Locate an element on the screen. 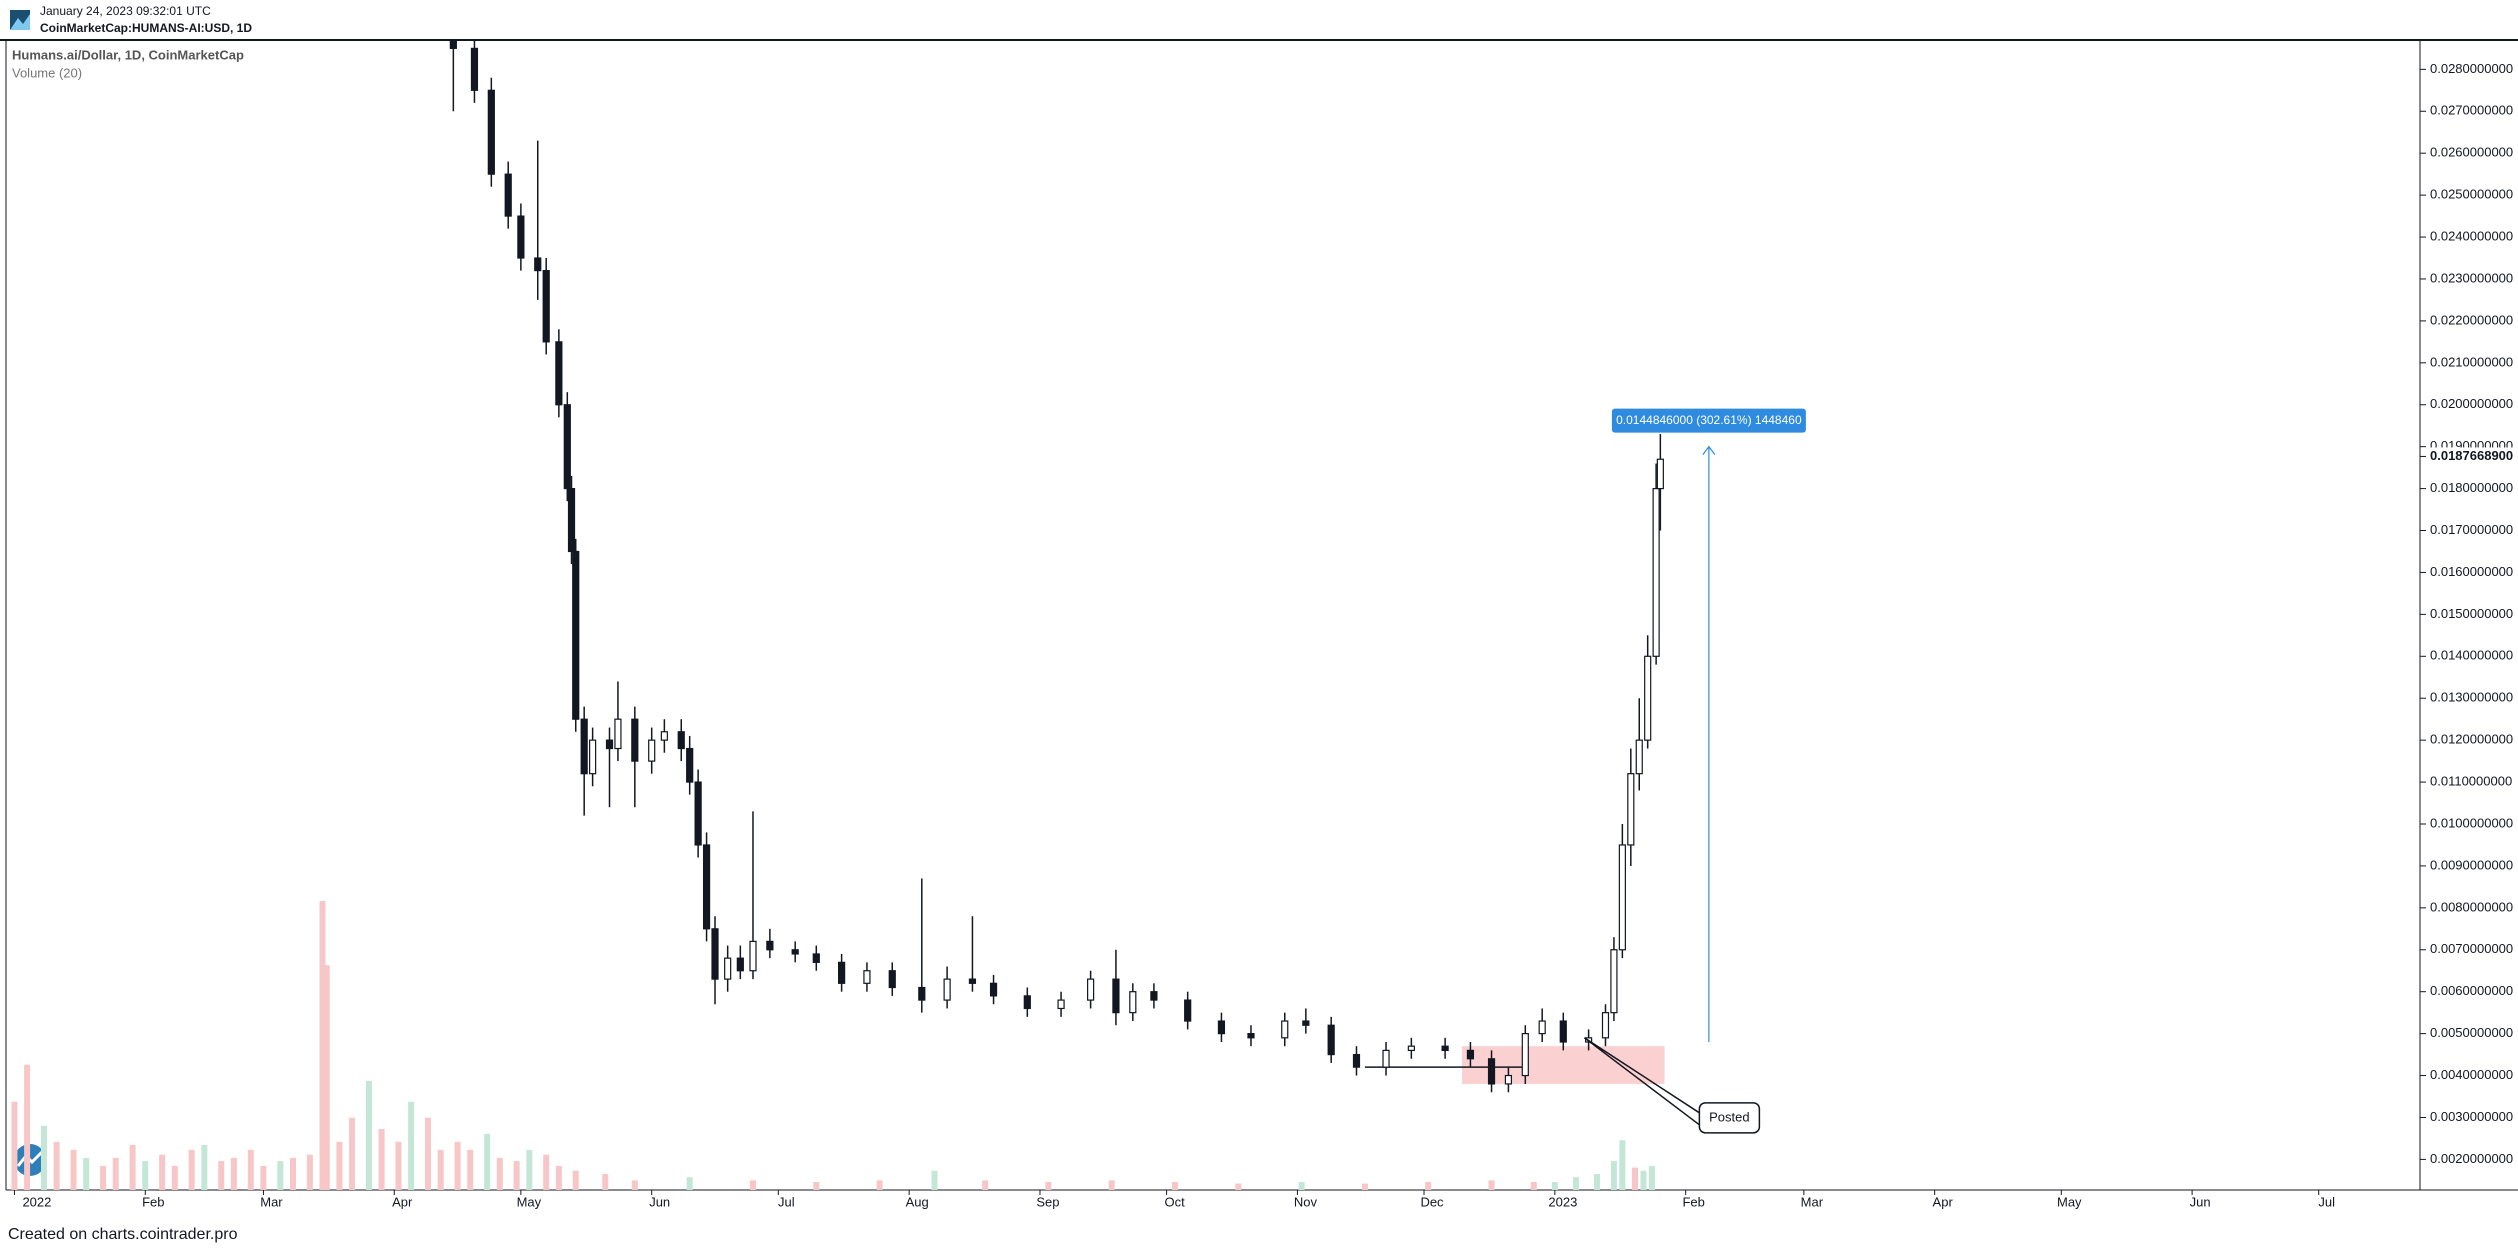 This screenshot has width=2518, height=1250. measure-label: 0.0144846000 (302.61%) 1448460 is located at coordinates (1709, 420).